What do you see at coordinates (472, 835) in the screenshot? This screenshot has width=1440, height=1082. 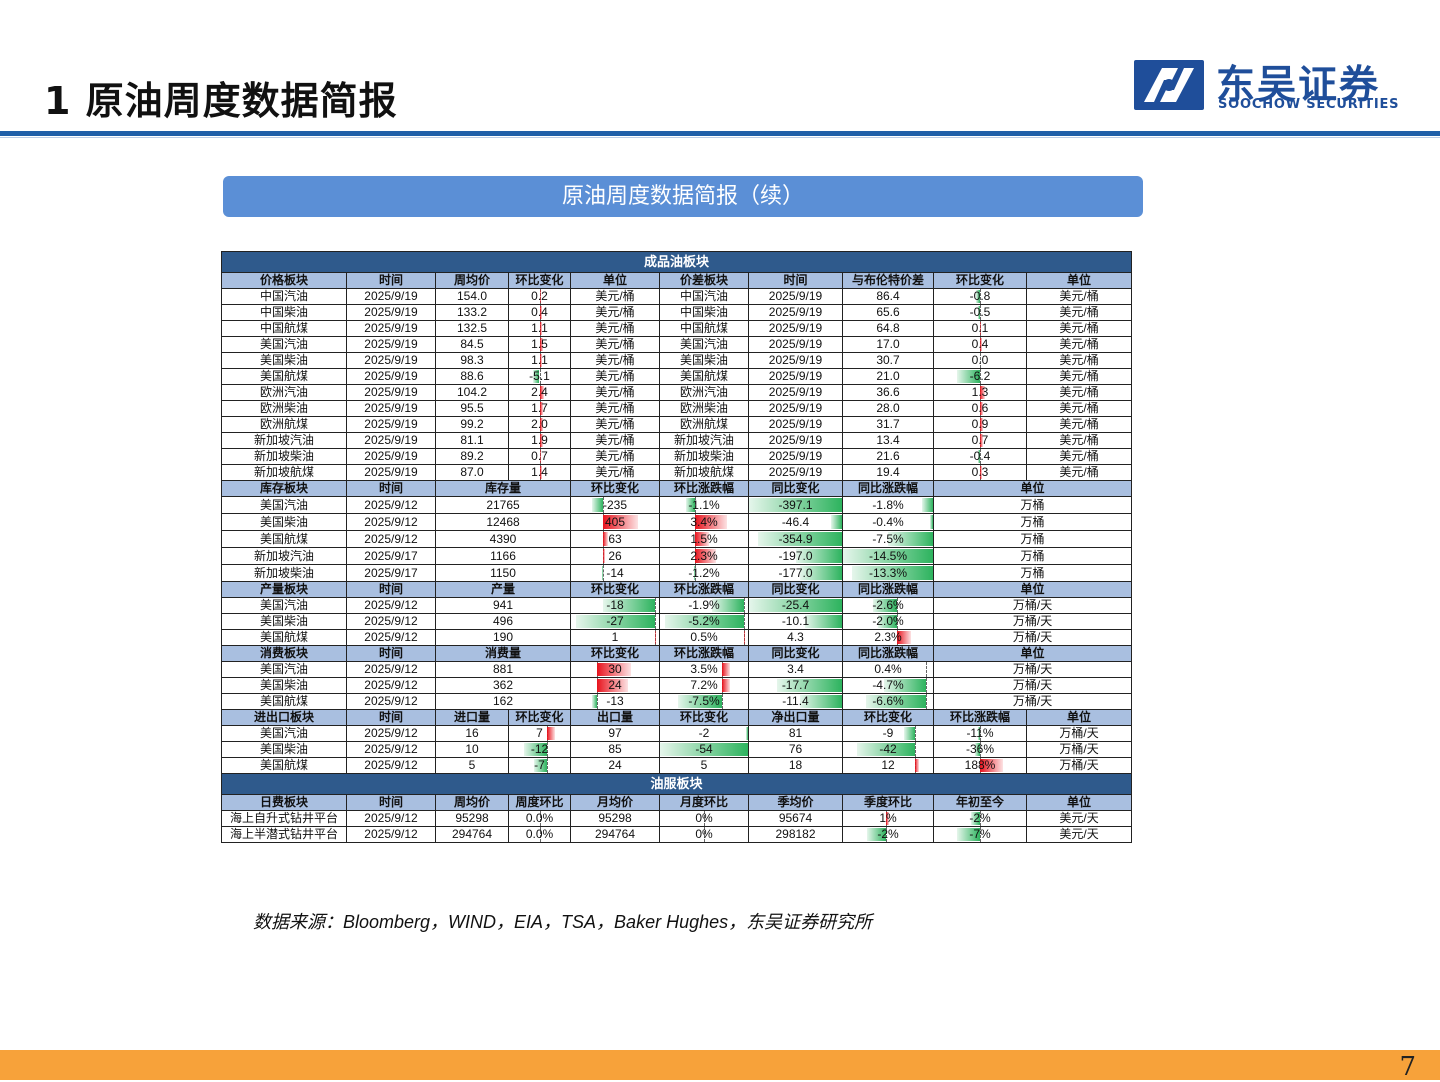 I see `table-cell: 294764` at bounding box center [472, 835].